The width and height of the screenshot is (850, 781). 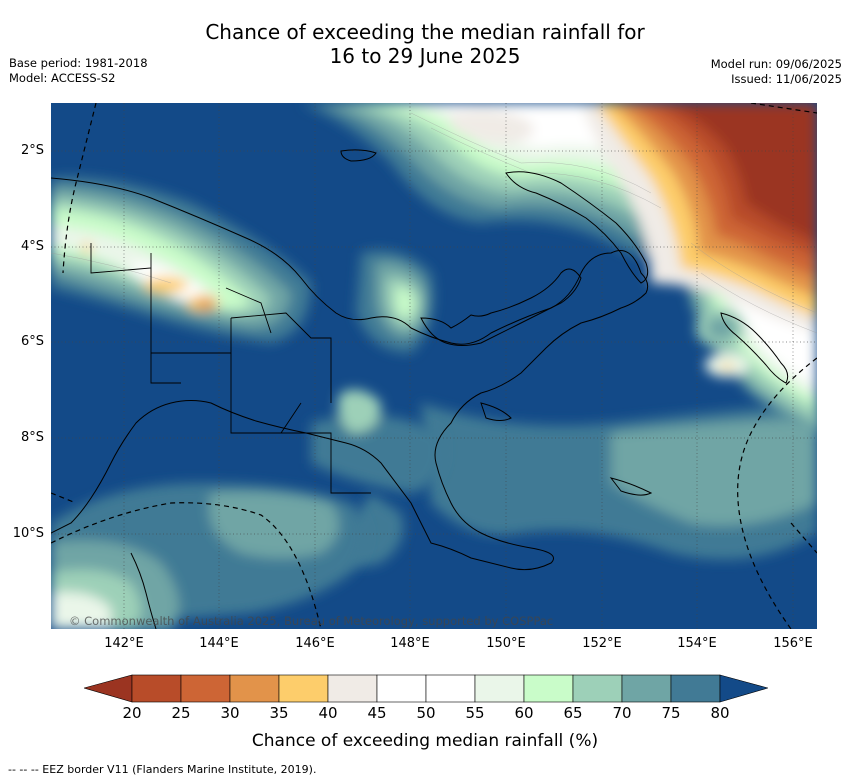 I want to click on colorbar-label: 75, so click(x=671, y=713).